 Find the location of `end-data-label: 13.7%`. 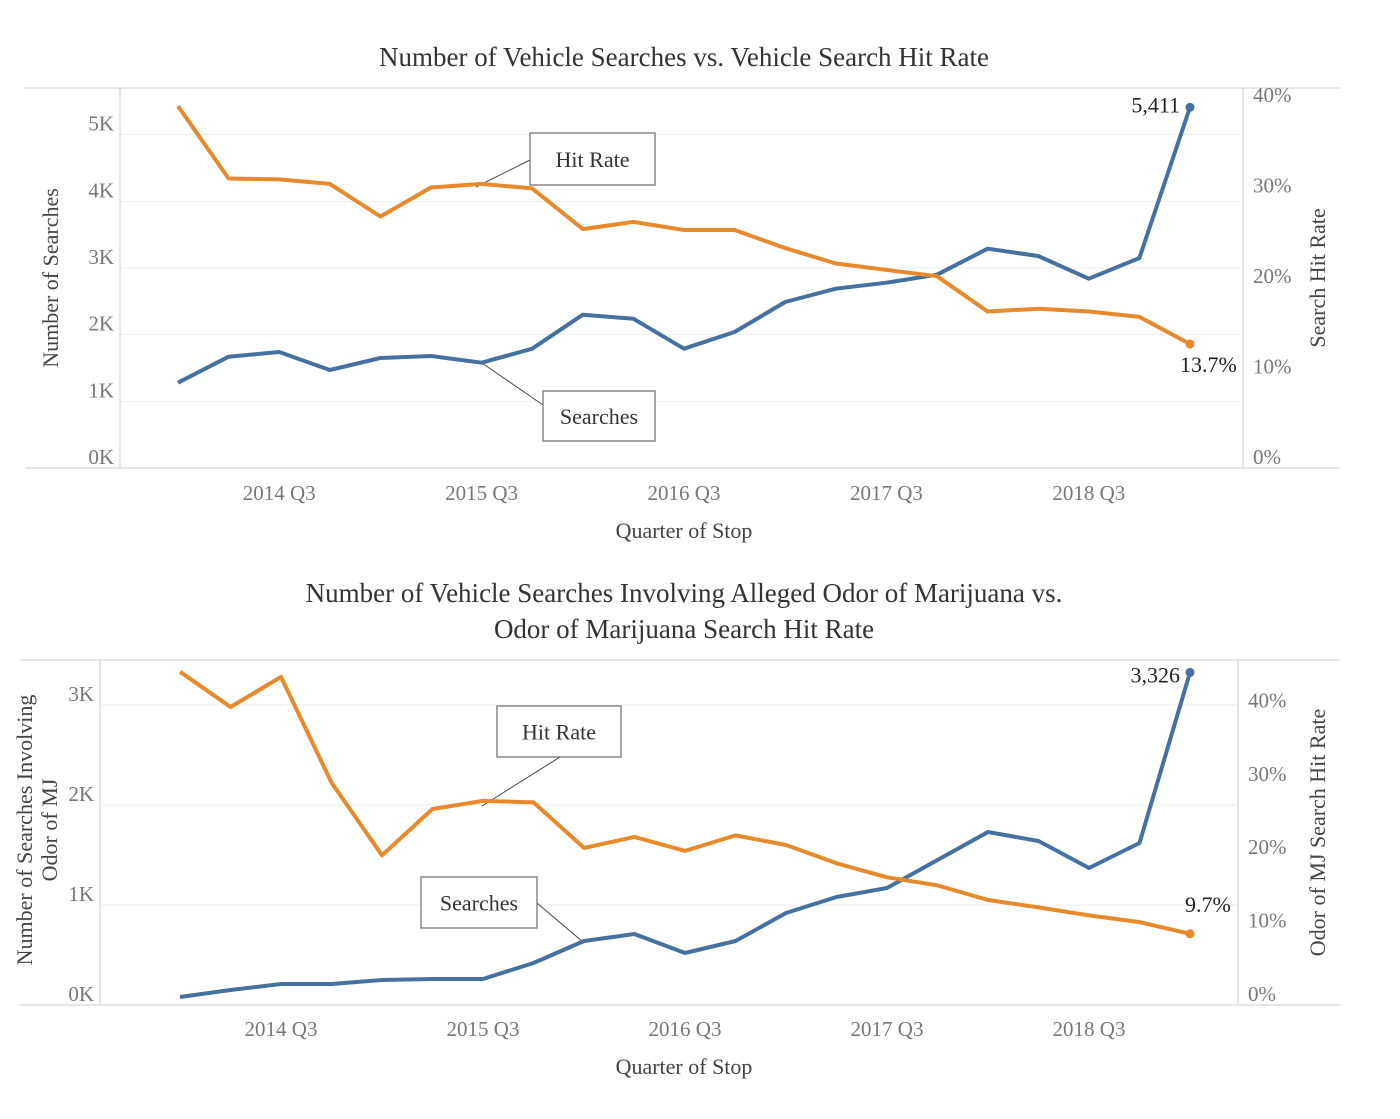

end-data-label: 13.7% is located at coordinates (1208, 364).